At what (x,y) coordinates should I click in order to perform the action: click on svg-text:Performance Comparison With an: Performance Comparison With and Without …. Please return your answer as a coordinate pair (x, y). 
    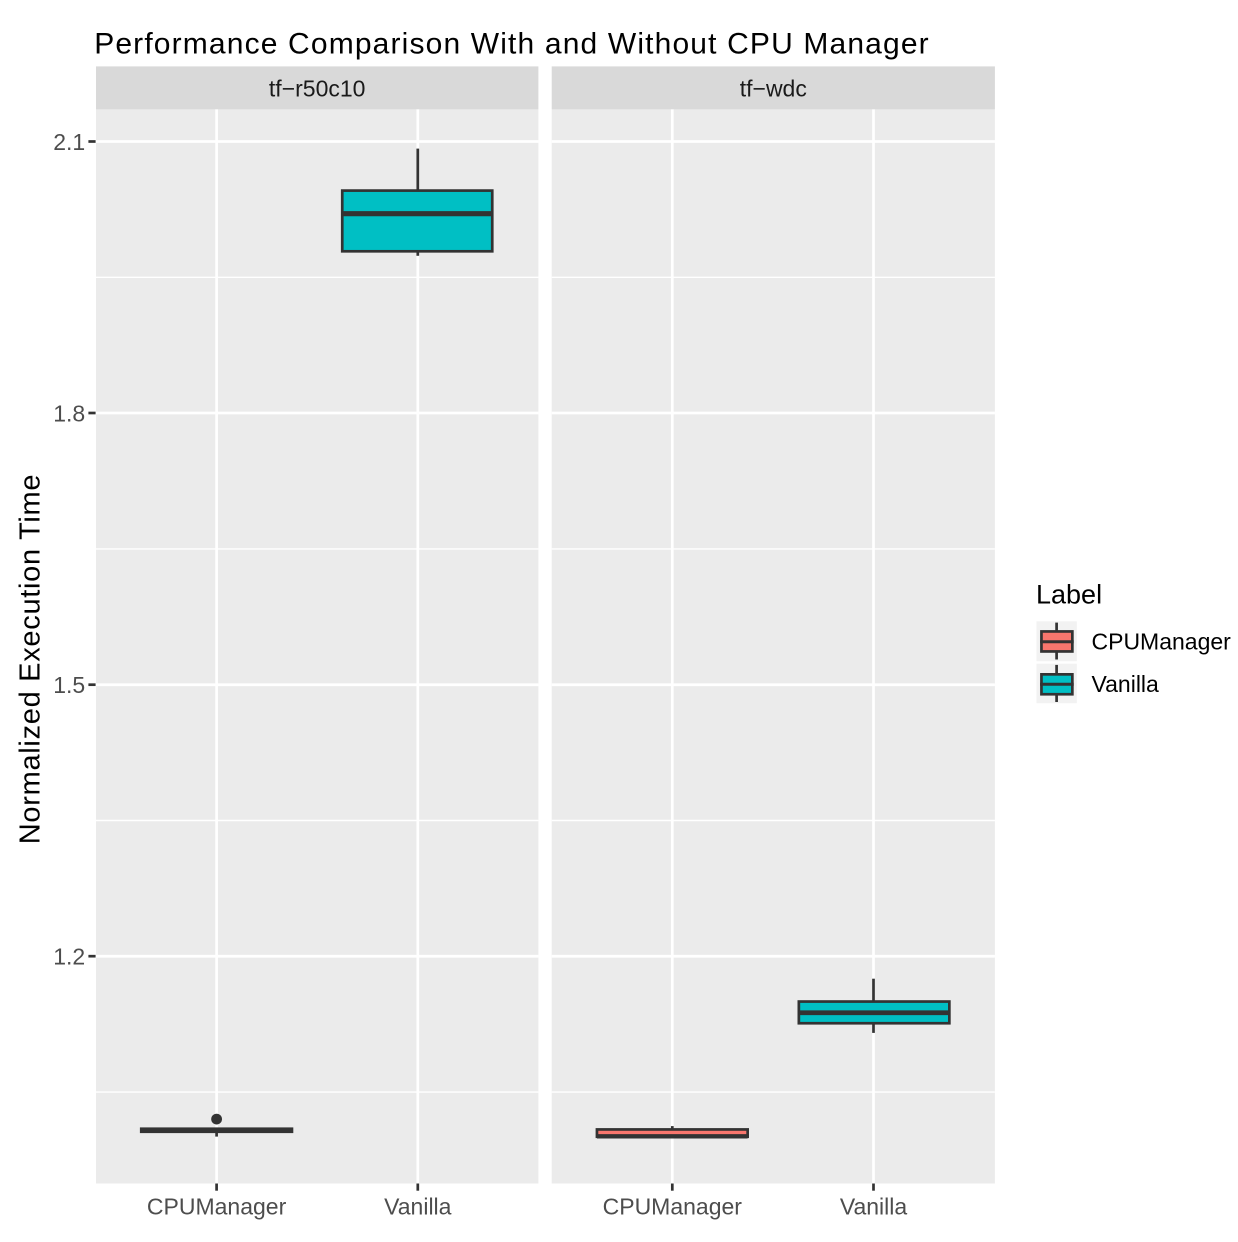
    Looking at the image, I should click on (512, 44).